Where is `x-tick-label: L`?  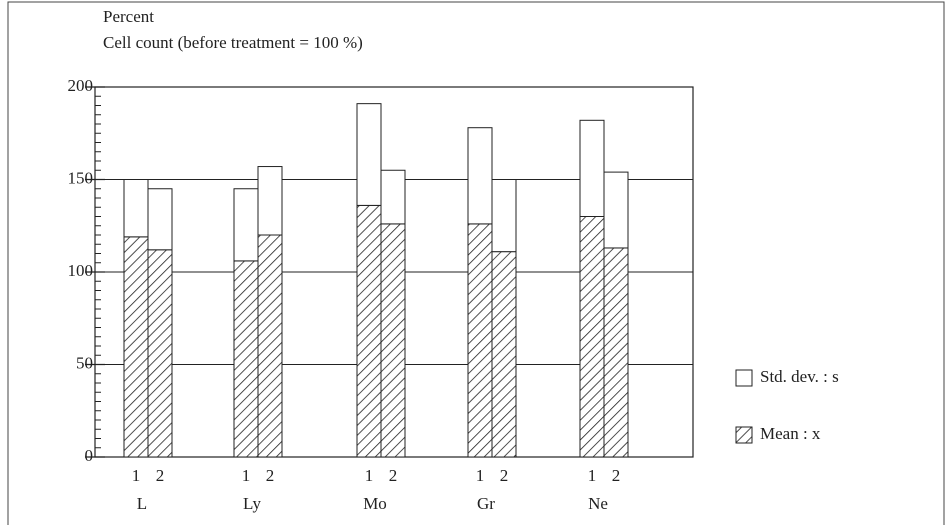 x-tick-label: L is located at coordinates (142, 503).